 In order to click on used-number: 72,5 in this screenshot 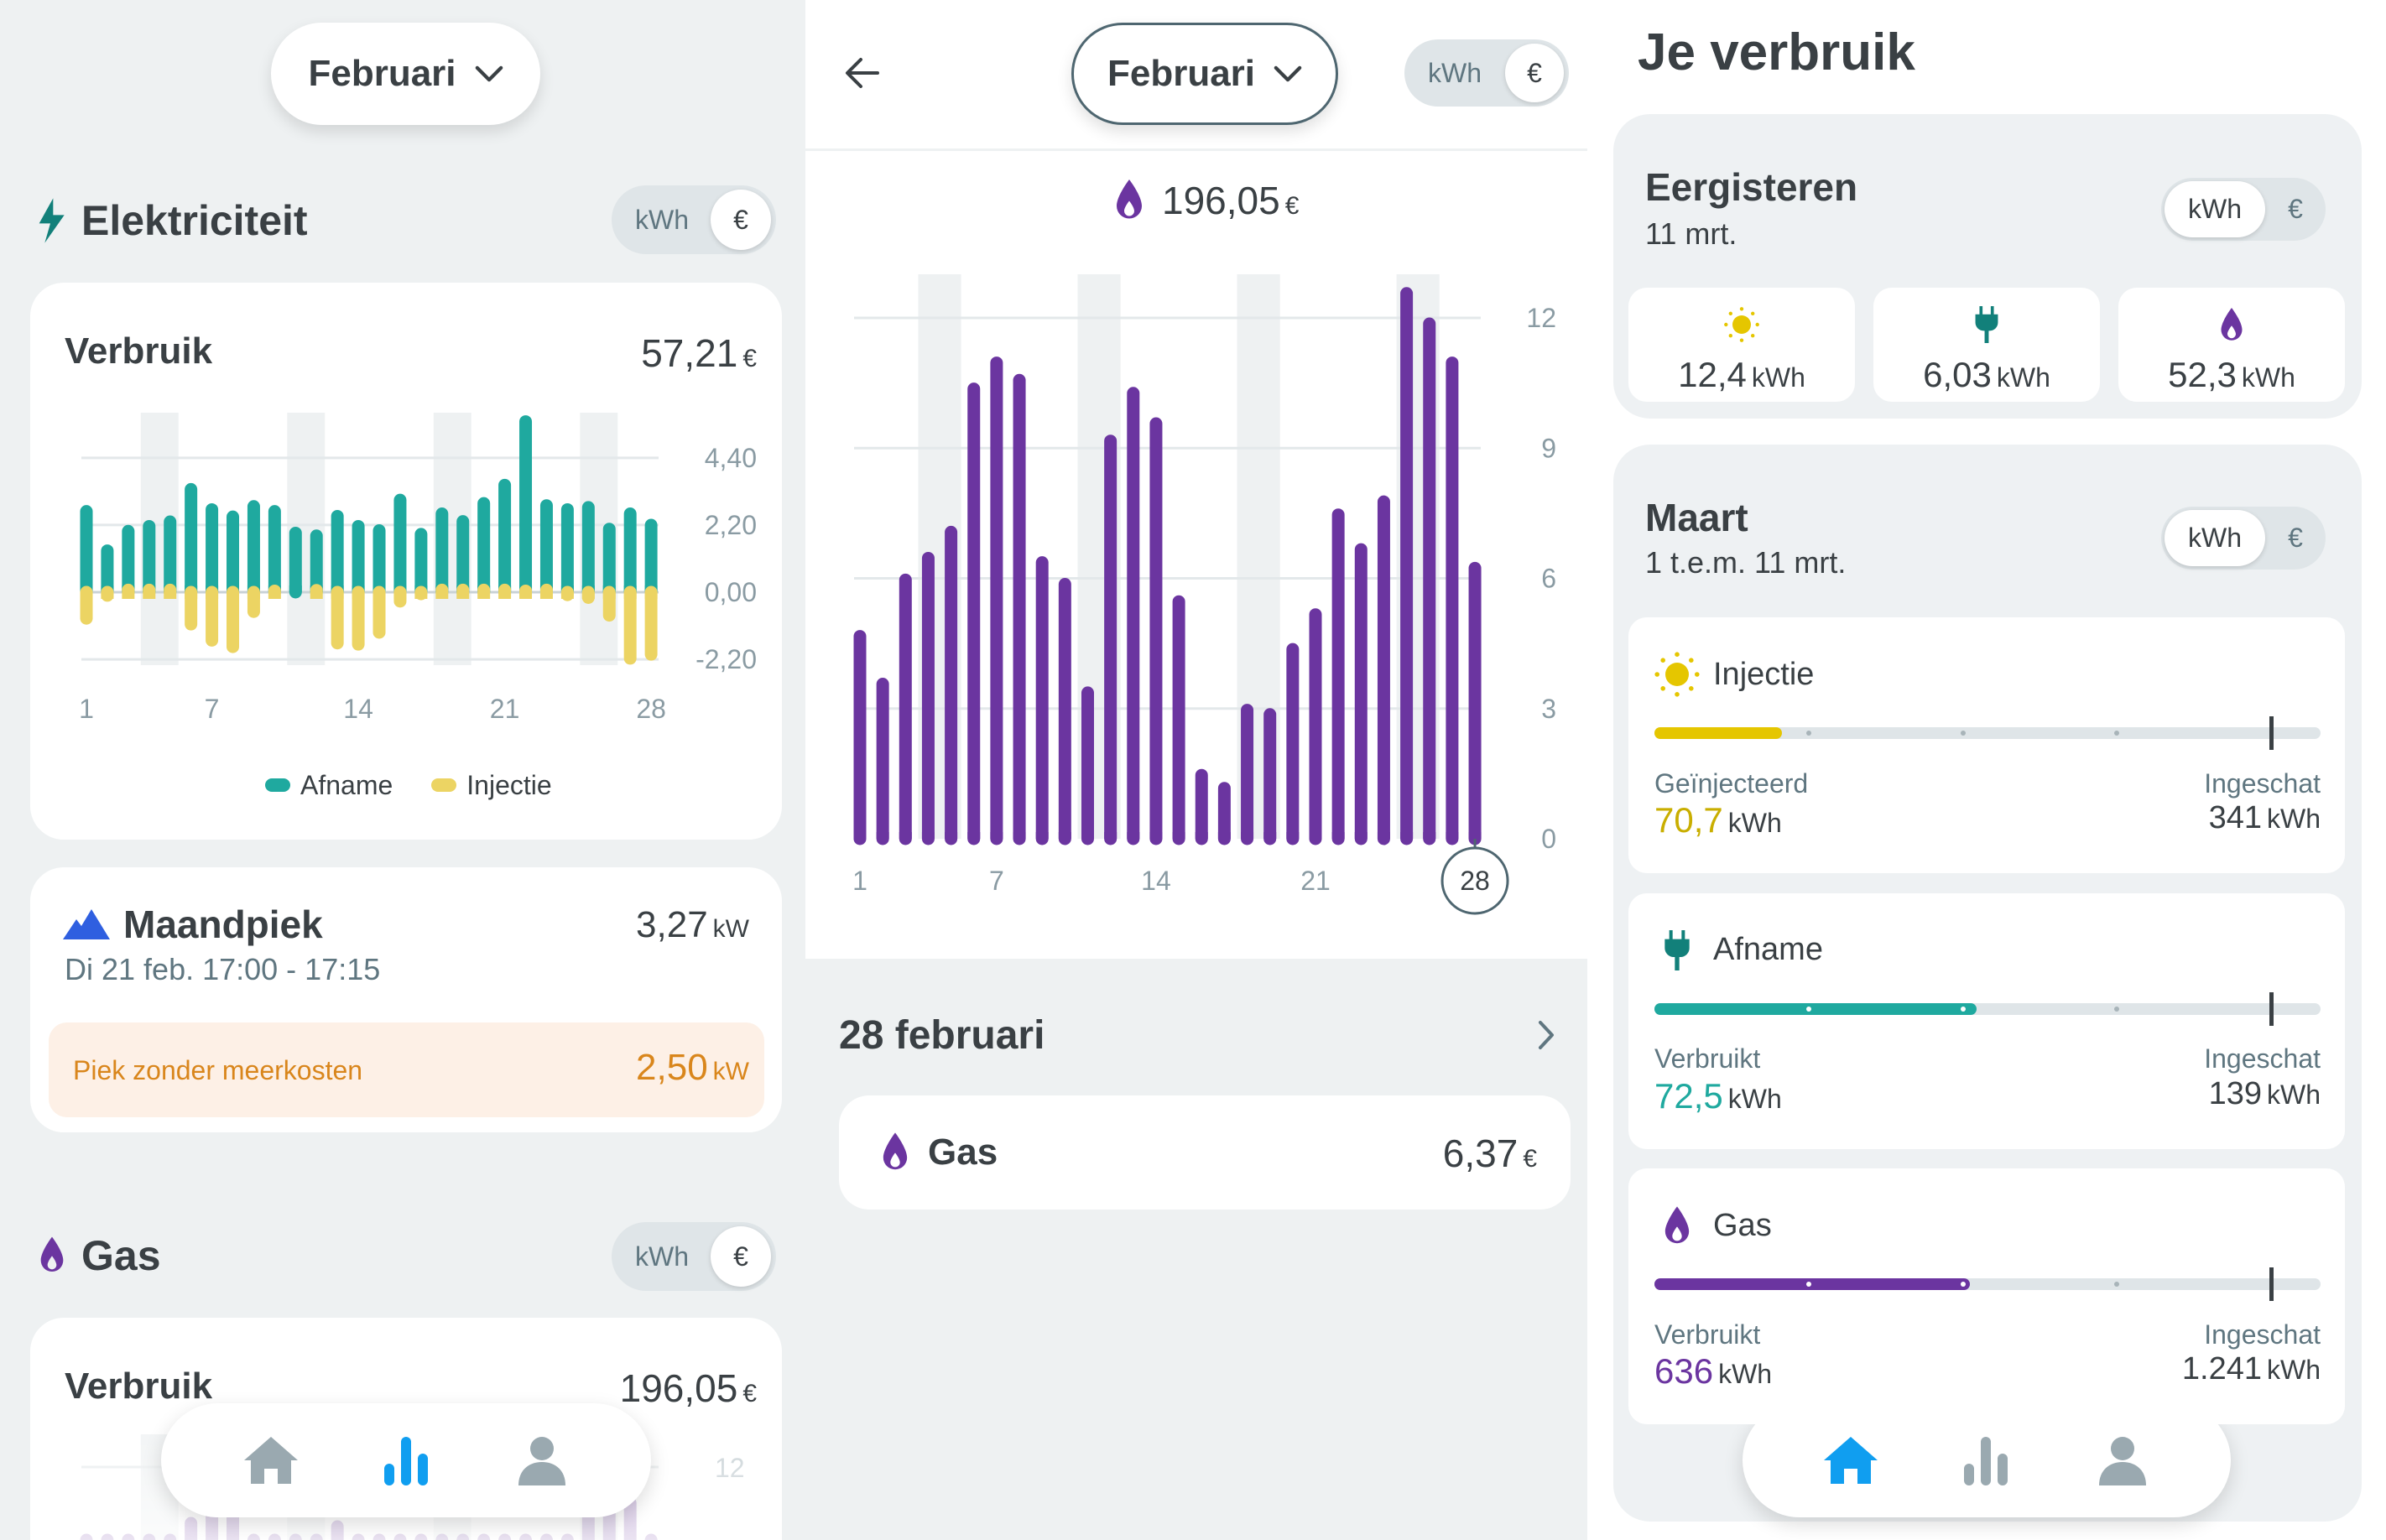, I will do `click(1688, 1096)`.